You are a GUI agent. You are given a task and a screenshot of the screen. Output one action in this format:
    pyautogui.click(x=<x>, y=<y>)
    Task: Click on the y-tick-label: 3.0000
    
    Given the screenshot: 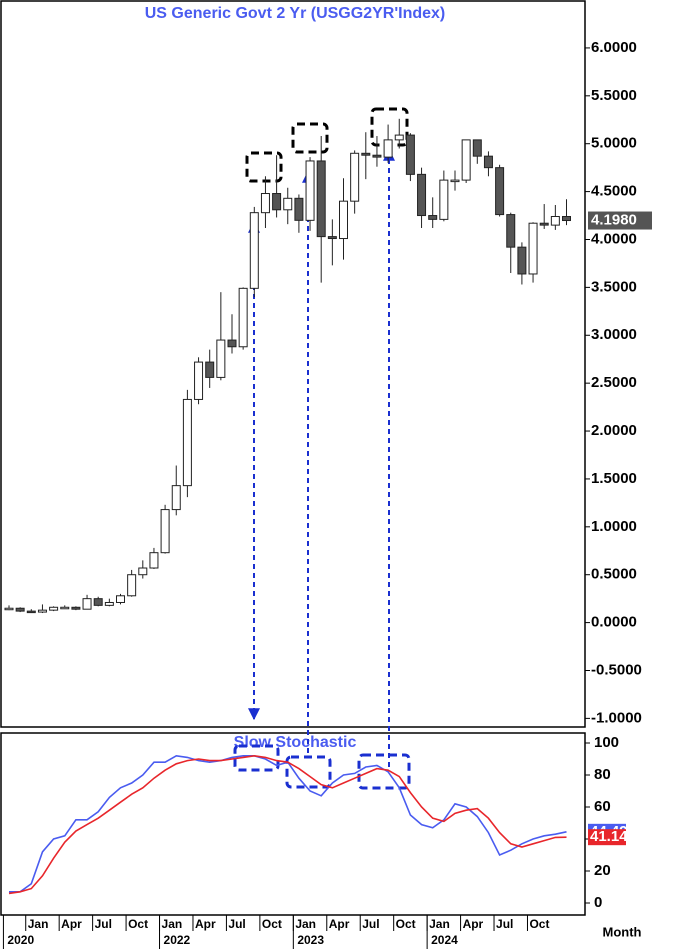 What is the action you would take?
    pyautogui.click(x=614, y=334)
    